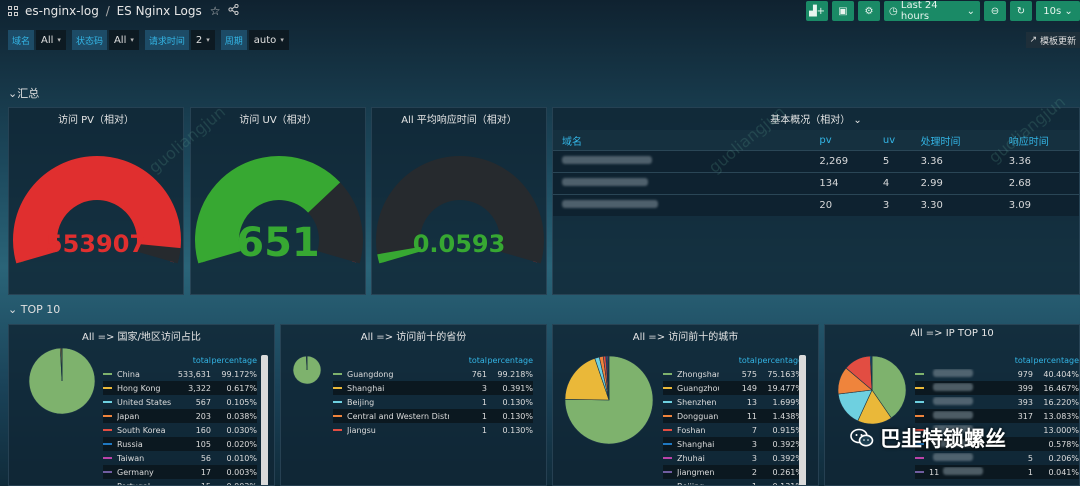 The width and height of the screenshot is (1080, 486). What do you see at coordinates (733, 482) in the screenshot?
I see `legend-row: Beijing 1 0.131%` at bounding box center [733, 482].